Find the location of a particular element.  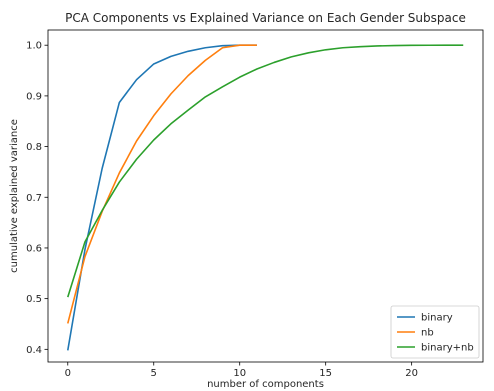

legend-label: binary is located at coordinates (437, 318).